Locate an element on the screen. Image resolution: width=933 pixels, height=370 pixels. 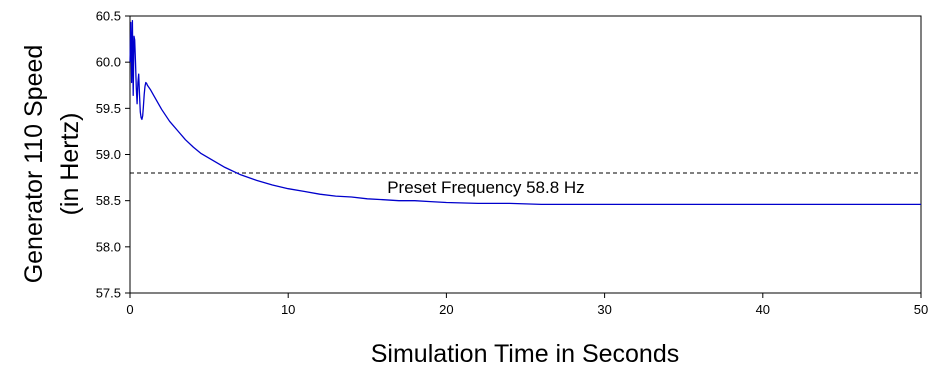
y-tick-label: 60.5 is located at coordinates (108, 16).